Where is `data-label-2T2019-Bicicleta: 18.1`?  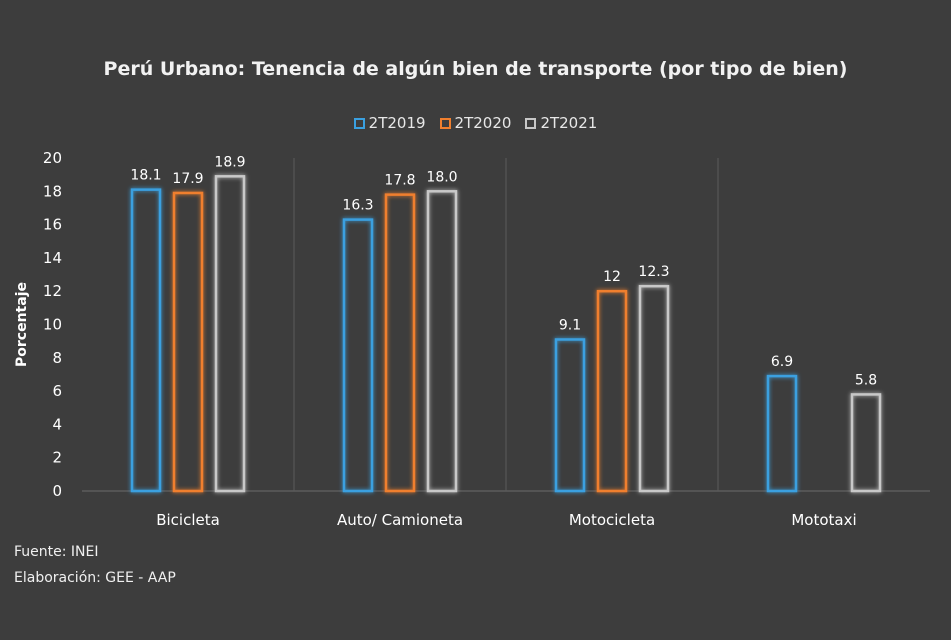 data-label-2T2019-Bicicleta: 18.1 is located at coordinates (145, 176).